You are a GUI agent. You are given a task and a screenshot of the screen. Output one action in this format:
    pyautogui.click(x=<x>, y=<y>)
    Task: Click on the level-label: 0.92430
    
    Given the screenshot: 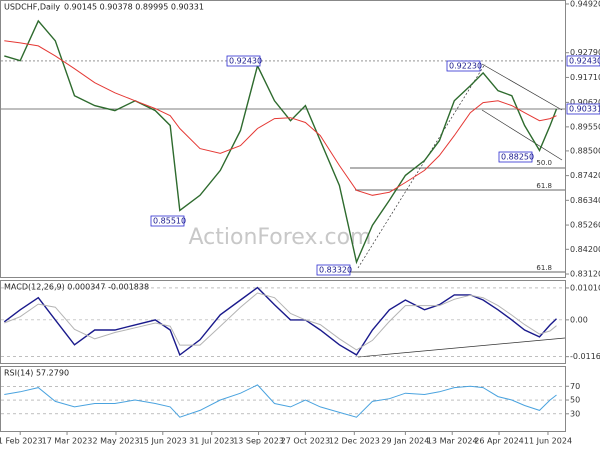 What is the action you would take?
    pyautogui.click(x=245, y=61)
    